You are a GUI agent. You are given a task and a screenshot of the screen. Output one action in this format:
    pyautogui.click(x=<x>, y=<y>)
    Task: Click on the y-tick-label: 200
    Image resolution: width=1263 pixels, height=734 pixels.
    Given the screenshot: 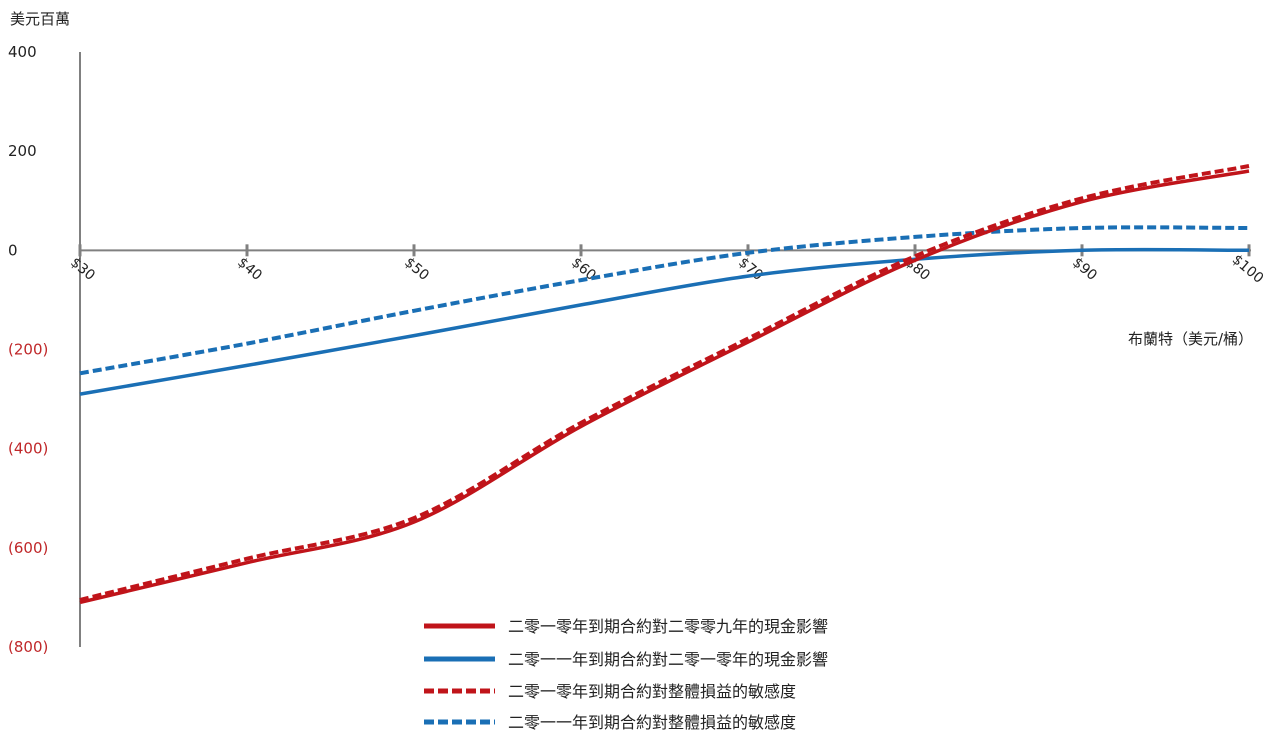 What is the action you would take?
    pyautogui.click(x=22, y=151)
    